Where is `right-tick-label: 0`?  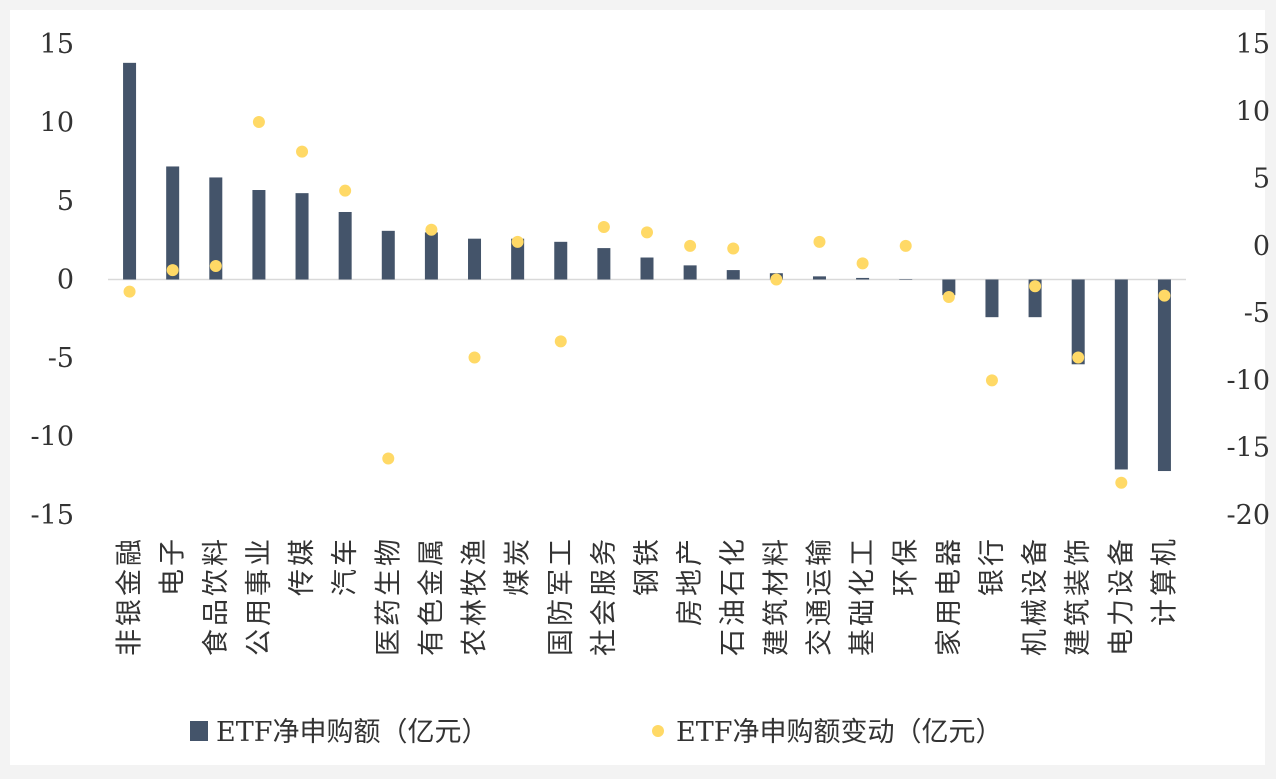 right-tick-label: 0 is located at coordinates (1261, 246).